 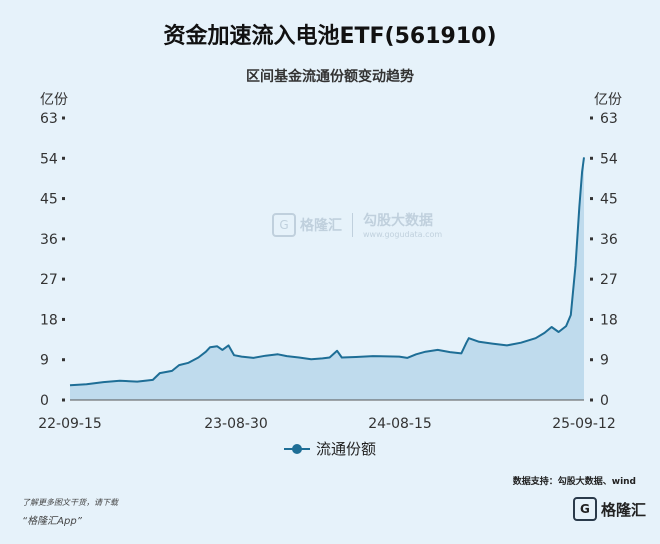 What do you see at coordinates (330, 77) in the screenshot?
I see `chart-subtitle: 区间基金流通份额变动趋势` at bounding box center [330, 77].